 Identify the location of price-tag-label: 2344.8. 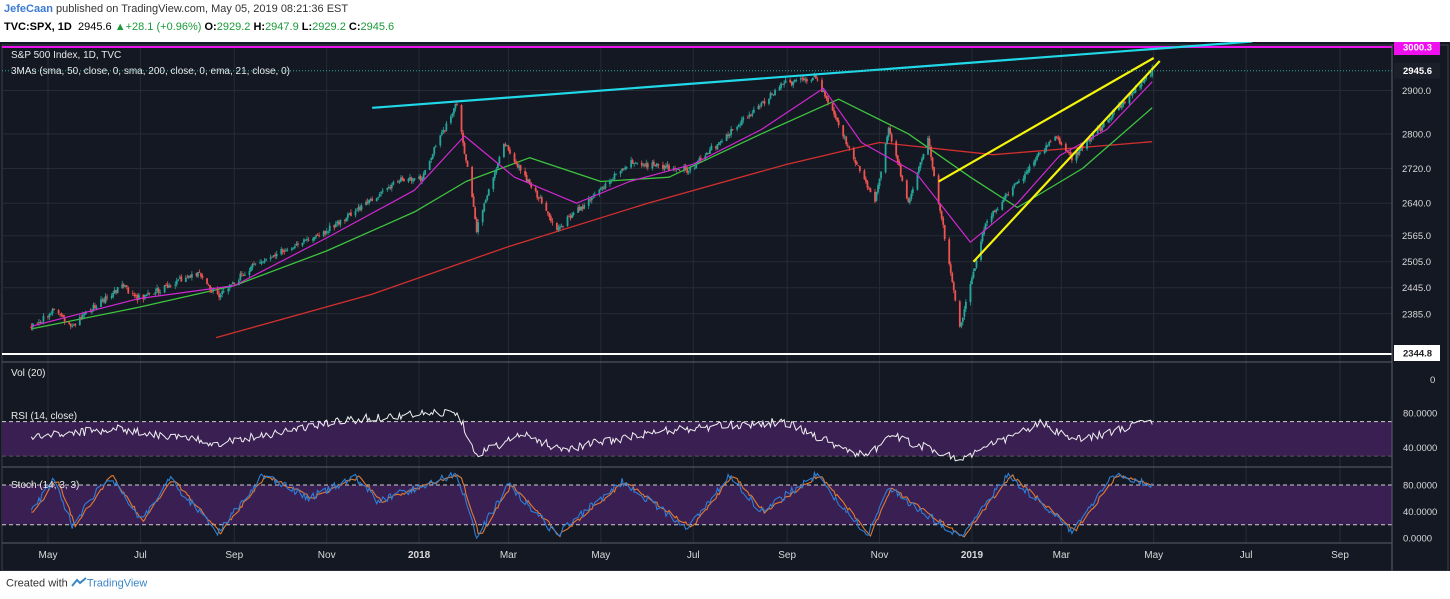
(1417, 354).